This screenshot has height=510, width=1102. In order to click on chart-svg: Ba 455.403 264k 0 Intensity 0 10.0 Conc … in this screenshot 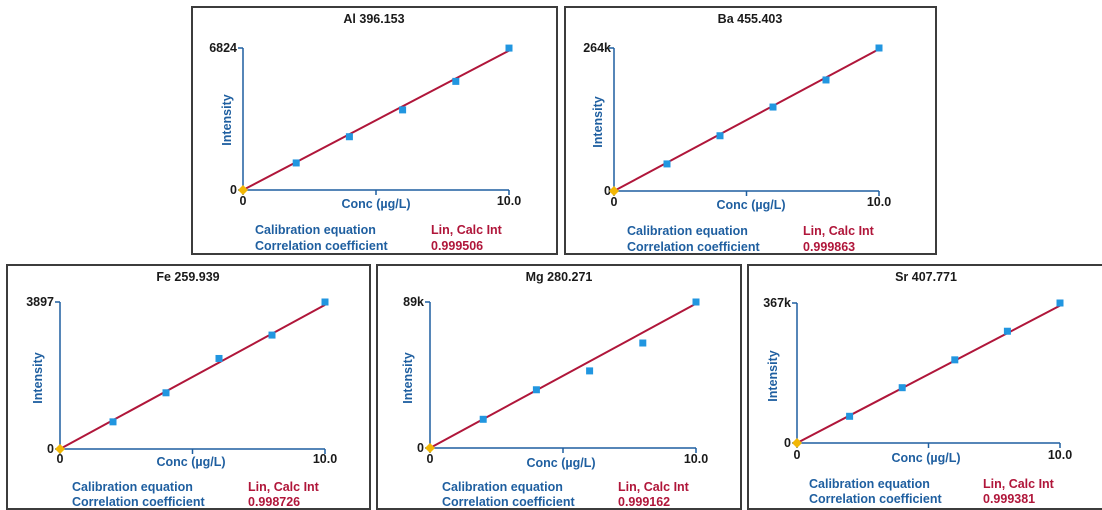, I will do `click(737, 132)`.